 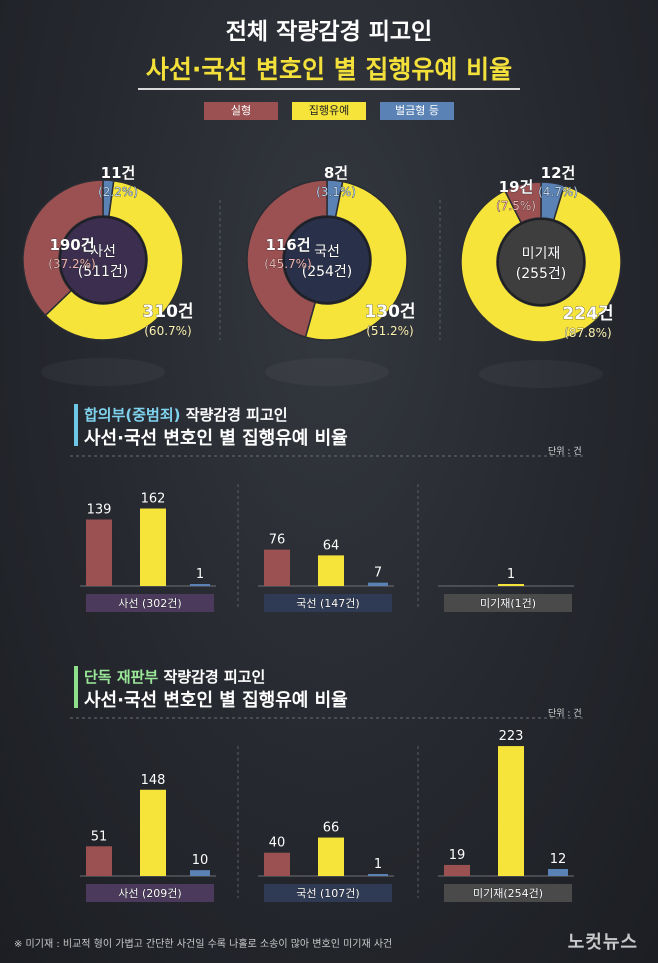 What do you see at coordinates (167, 331) in the screenshot?
I see `donut-pct-label: (60.7%)` at bounding box center [167, 331].